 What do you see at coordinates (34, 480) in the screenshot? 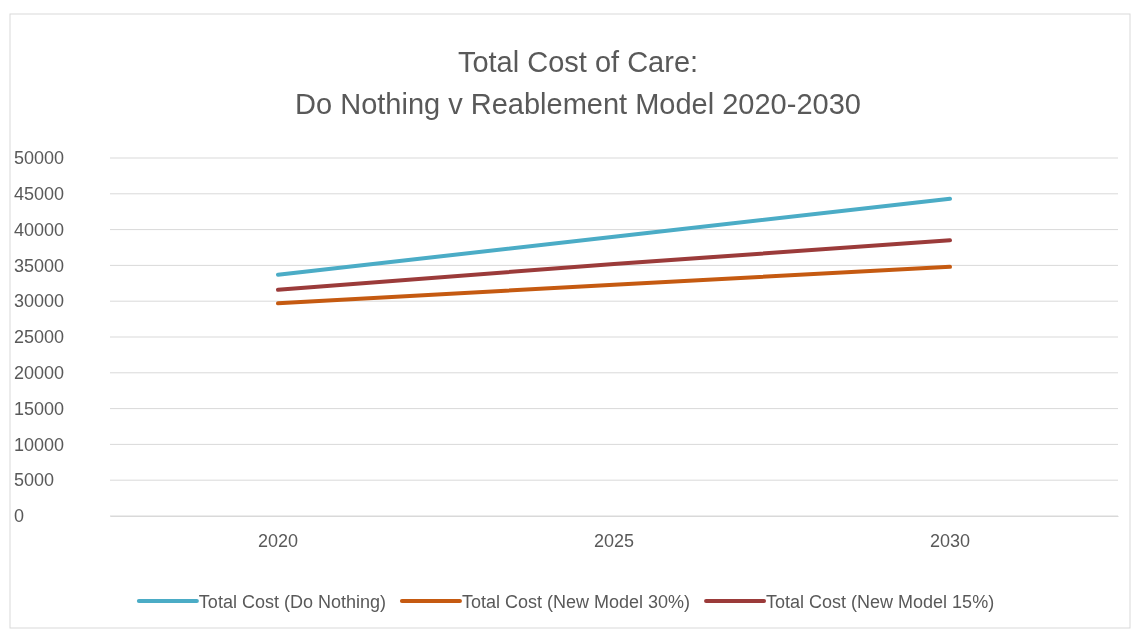
I see `y-tick-label: 5000` at bounding box center [34, 480].